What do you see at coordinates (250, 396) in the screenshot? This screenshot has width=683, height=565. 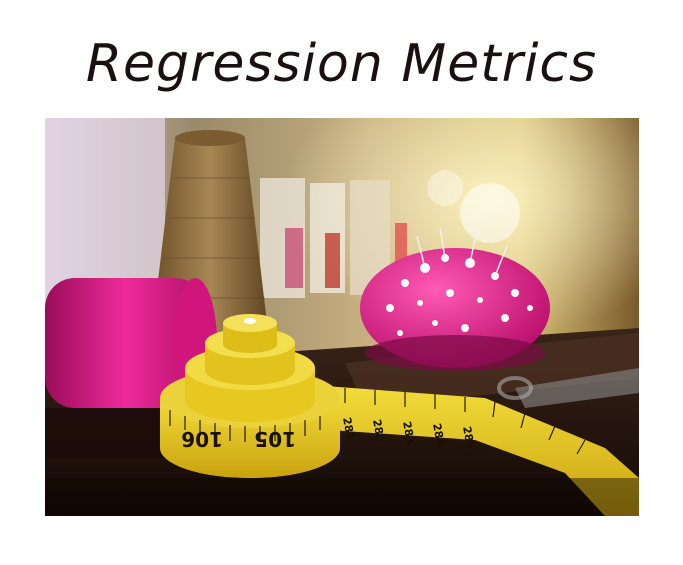 I see `tape-roll: 106 105` at bounding box center [250, 396].